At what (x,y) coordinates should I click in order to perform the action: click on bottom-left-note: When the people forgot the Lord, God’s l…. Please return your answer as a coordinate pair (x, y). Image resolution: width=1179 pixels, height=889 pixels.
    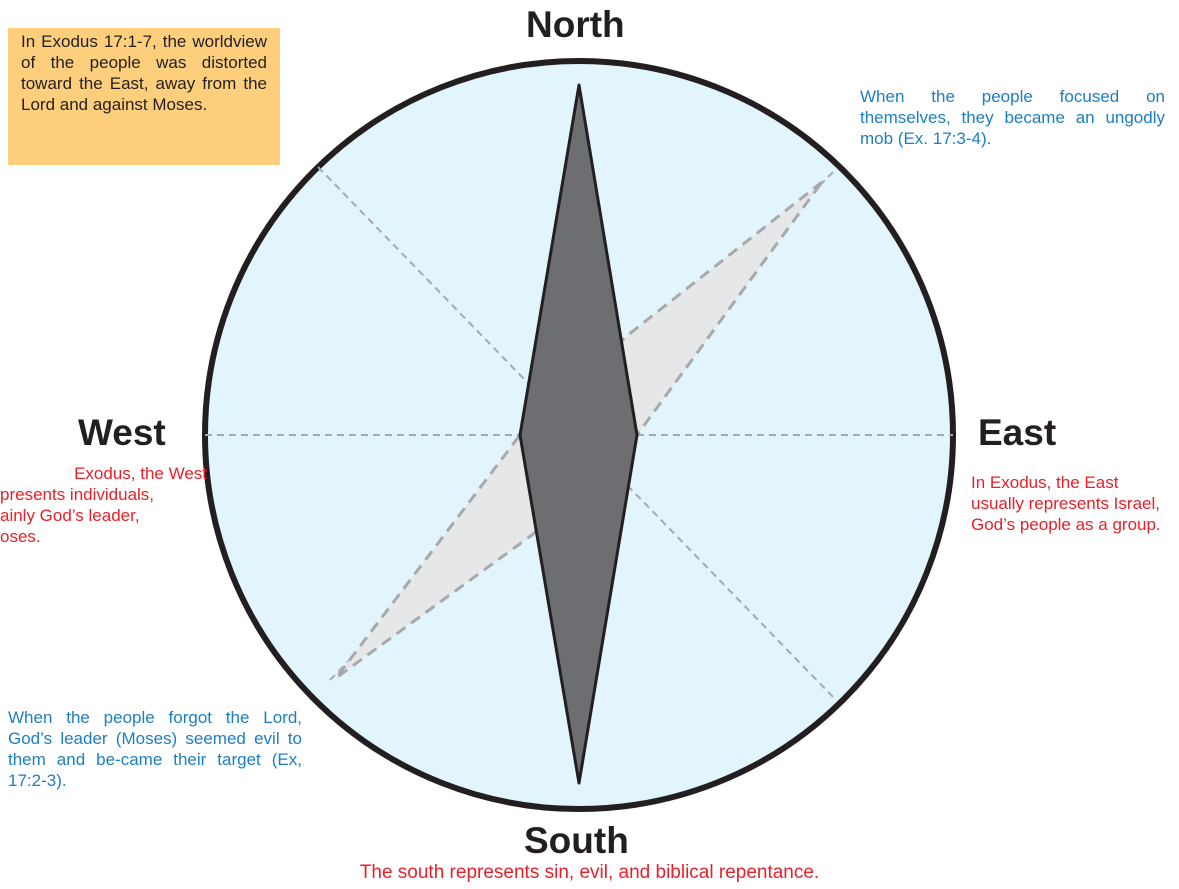
    Looking at the image, I should click on (155, 749).